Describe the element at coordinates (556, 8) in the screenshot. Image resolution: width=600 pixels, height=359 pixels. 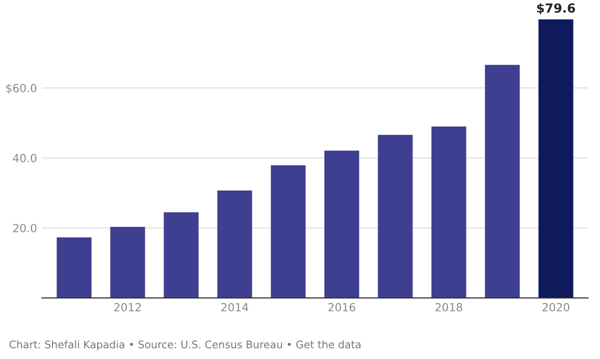
I see `data-label: $79.6` at that location.